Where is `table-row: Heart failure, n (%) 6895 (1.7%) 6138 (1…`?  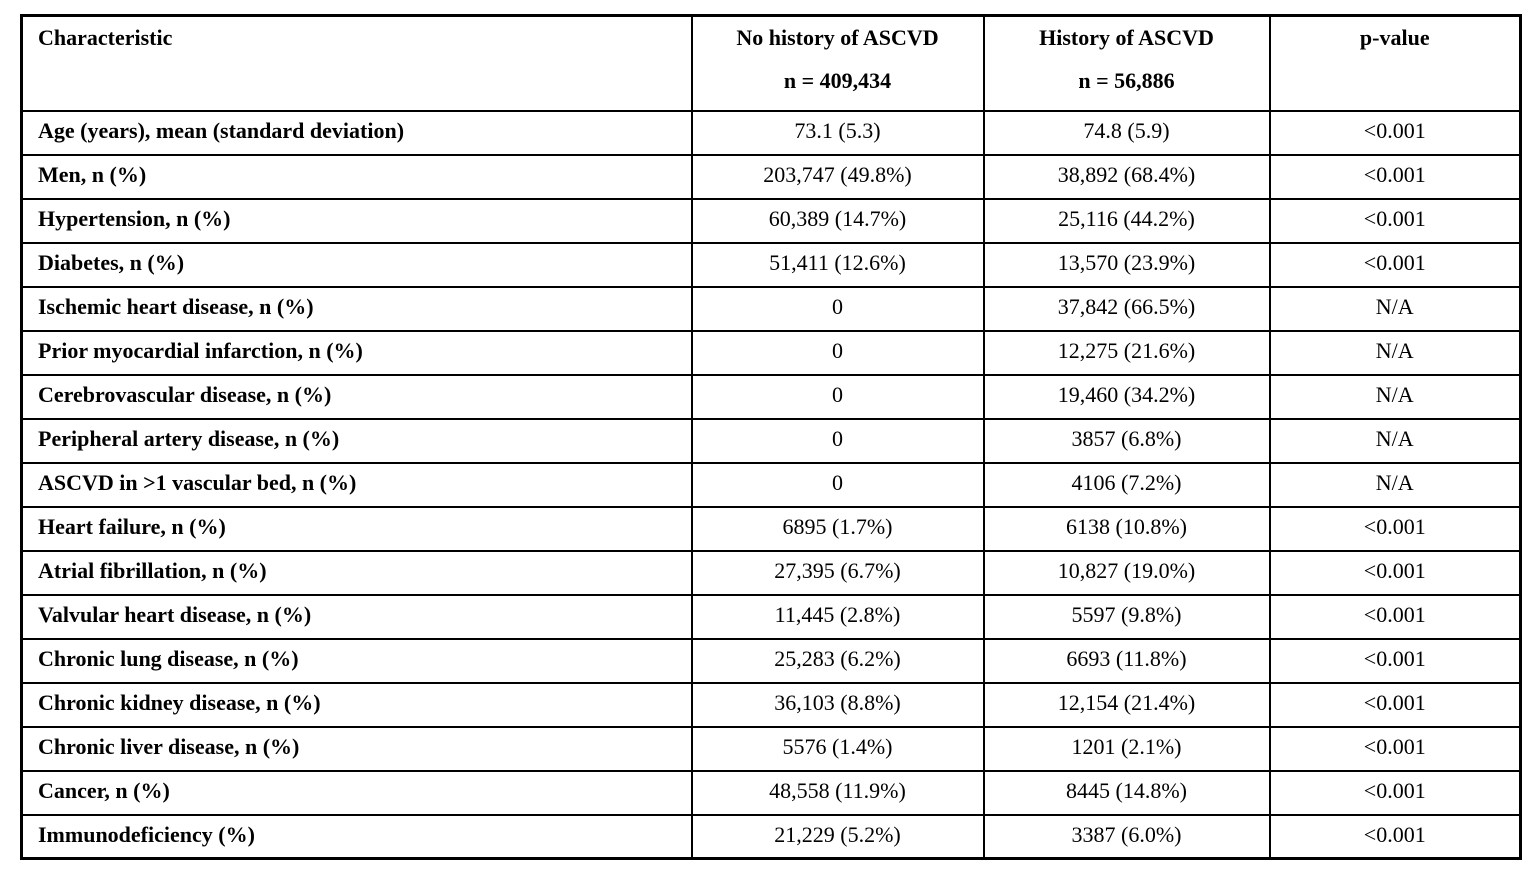
table-row: Heart failure, n (%) 6895 (1.7%) 6138 (1… is located at coordinates (771, 528).